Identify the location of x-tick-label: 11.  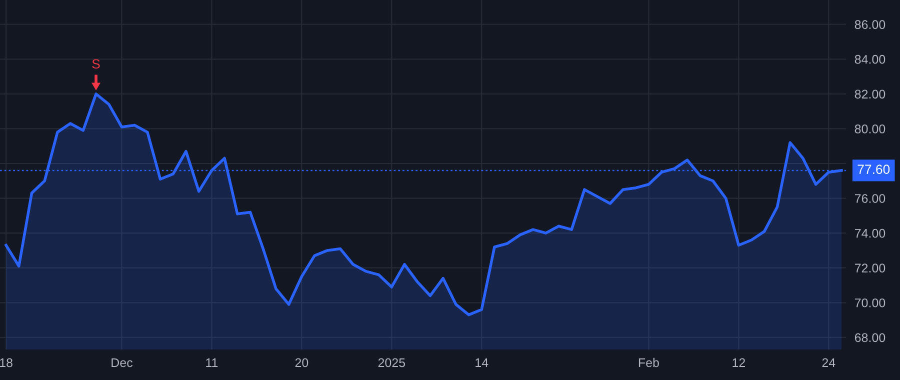
(212, 362).